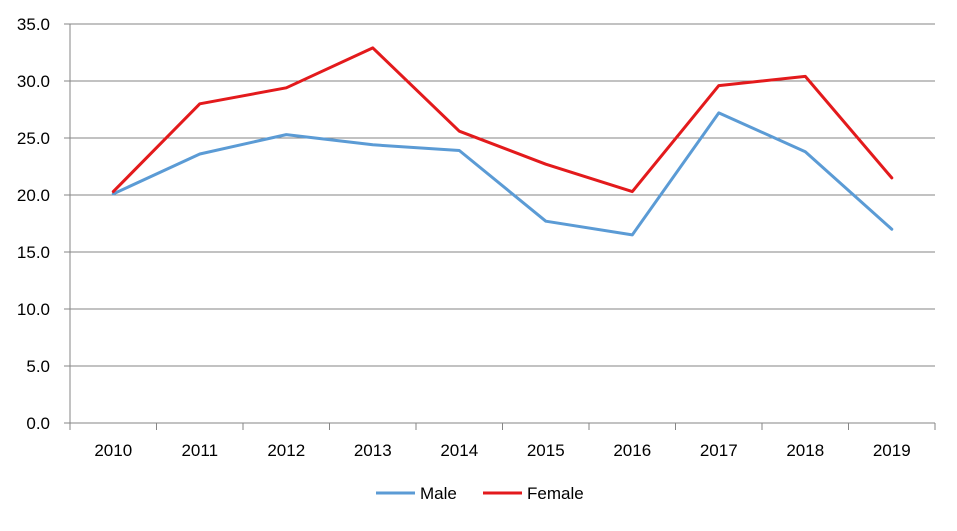 This screenshot has width=957, height=531. I want to click on y-tick-label: 0.0, so click(38, 423).